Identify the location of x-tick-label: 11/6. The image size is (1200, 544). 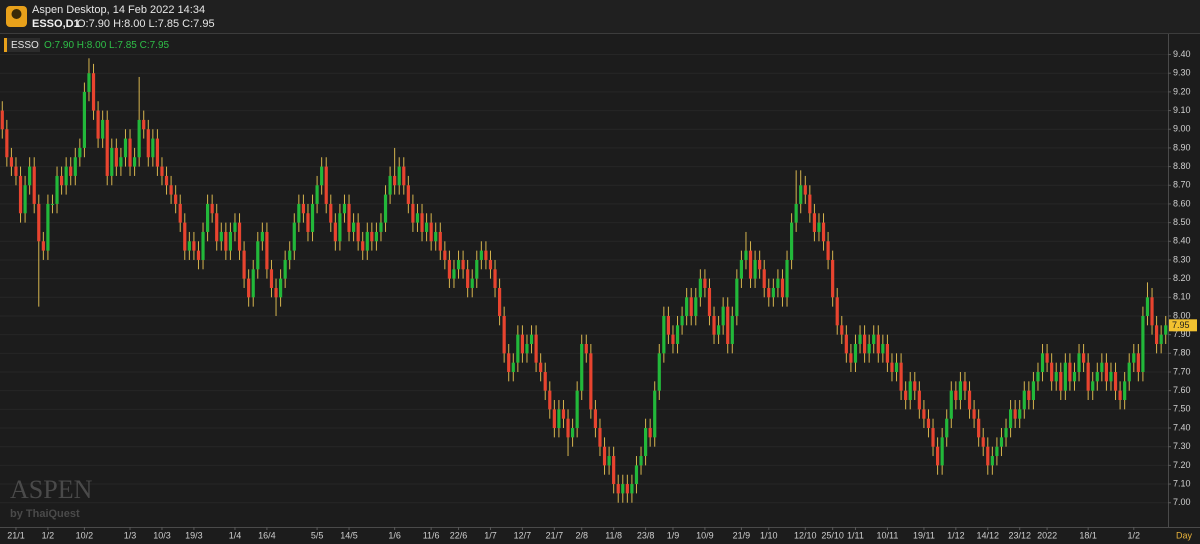
(431, 535).